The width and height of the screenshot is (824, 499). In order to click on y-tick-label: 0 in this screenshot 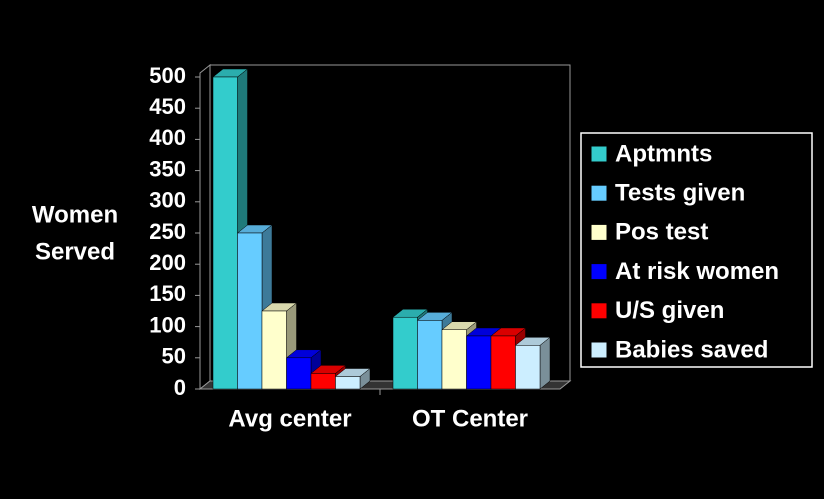, I will do `click(180, 387)`.